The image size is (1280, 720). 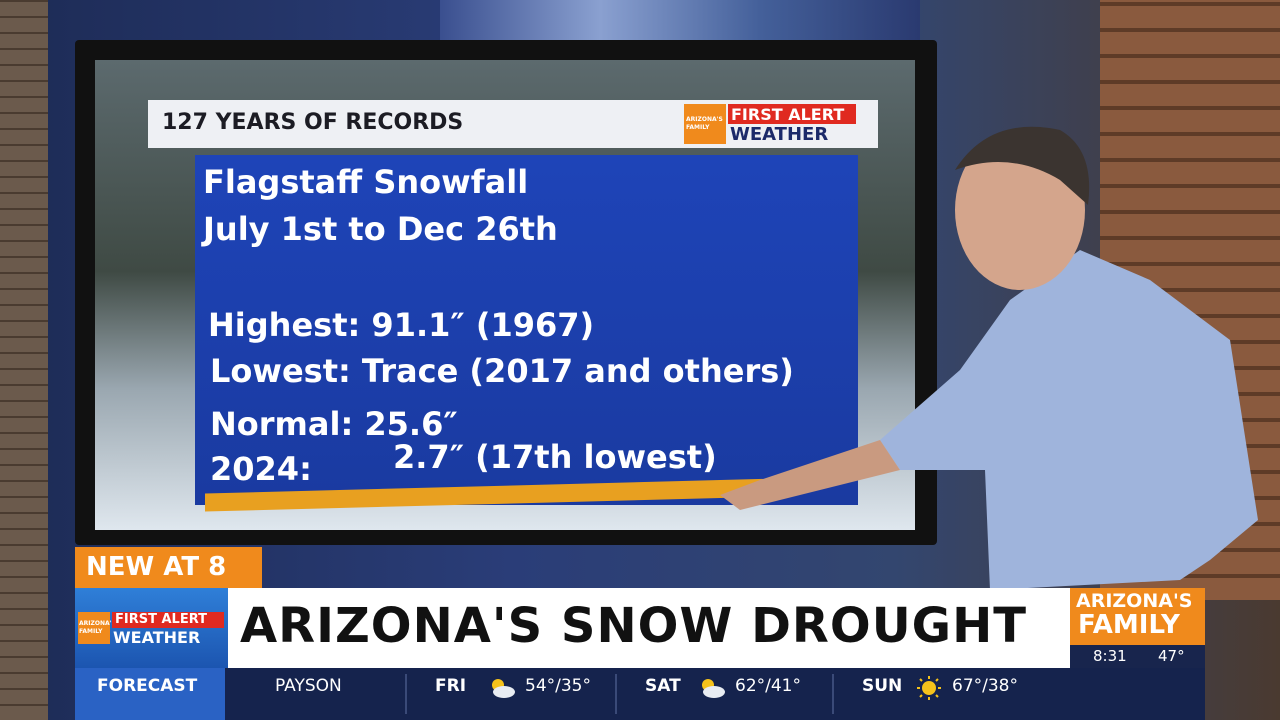 What do you see at coordinates (157, 637) in the screenshot?
I see `lt-logo-weather: WEATHER` at bounding box center [157, 637].